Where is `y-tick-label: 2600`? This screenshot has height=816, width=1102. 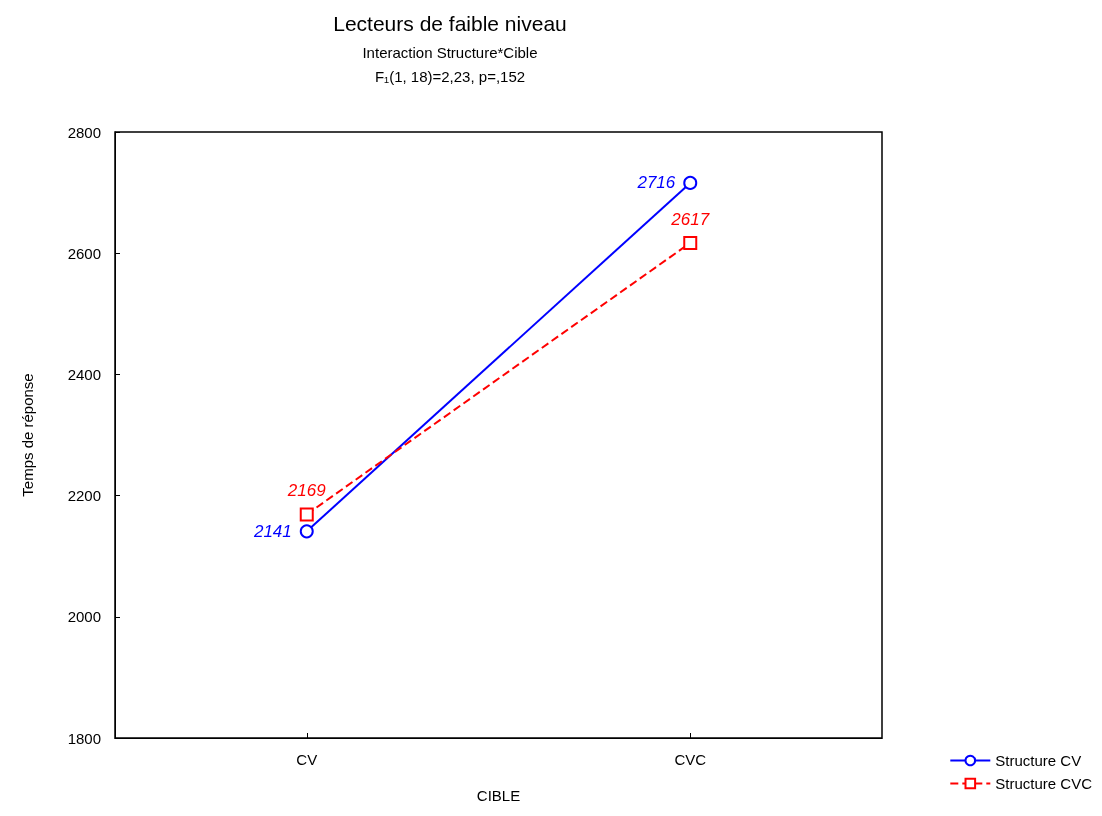
y-tick-label: 2600 is located at coordinates (84, 253).